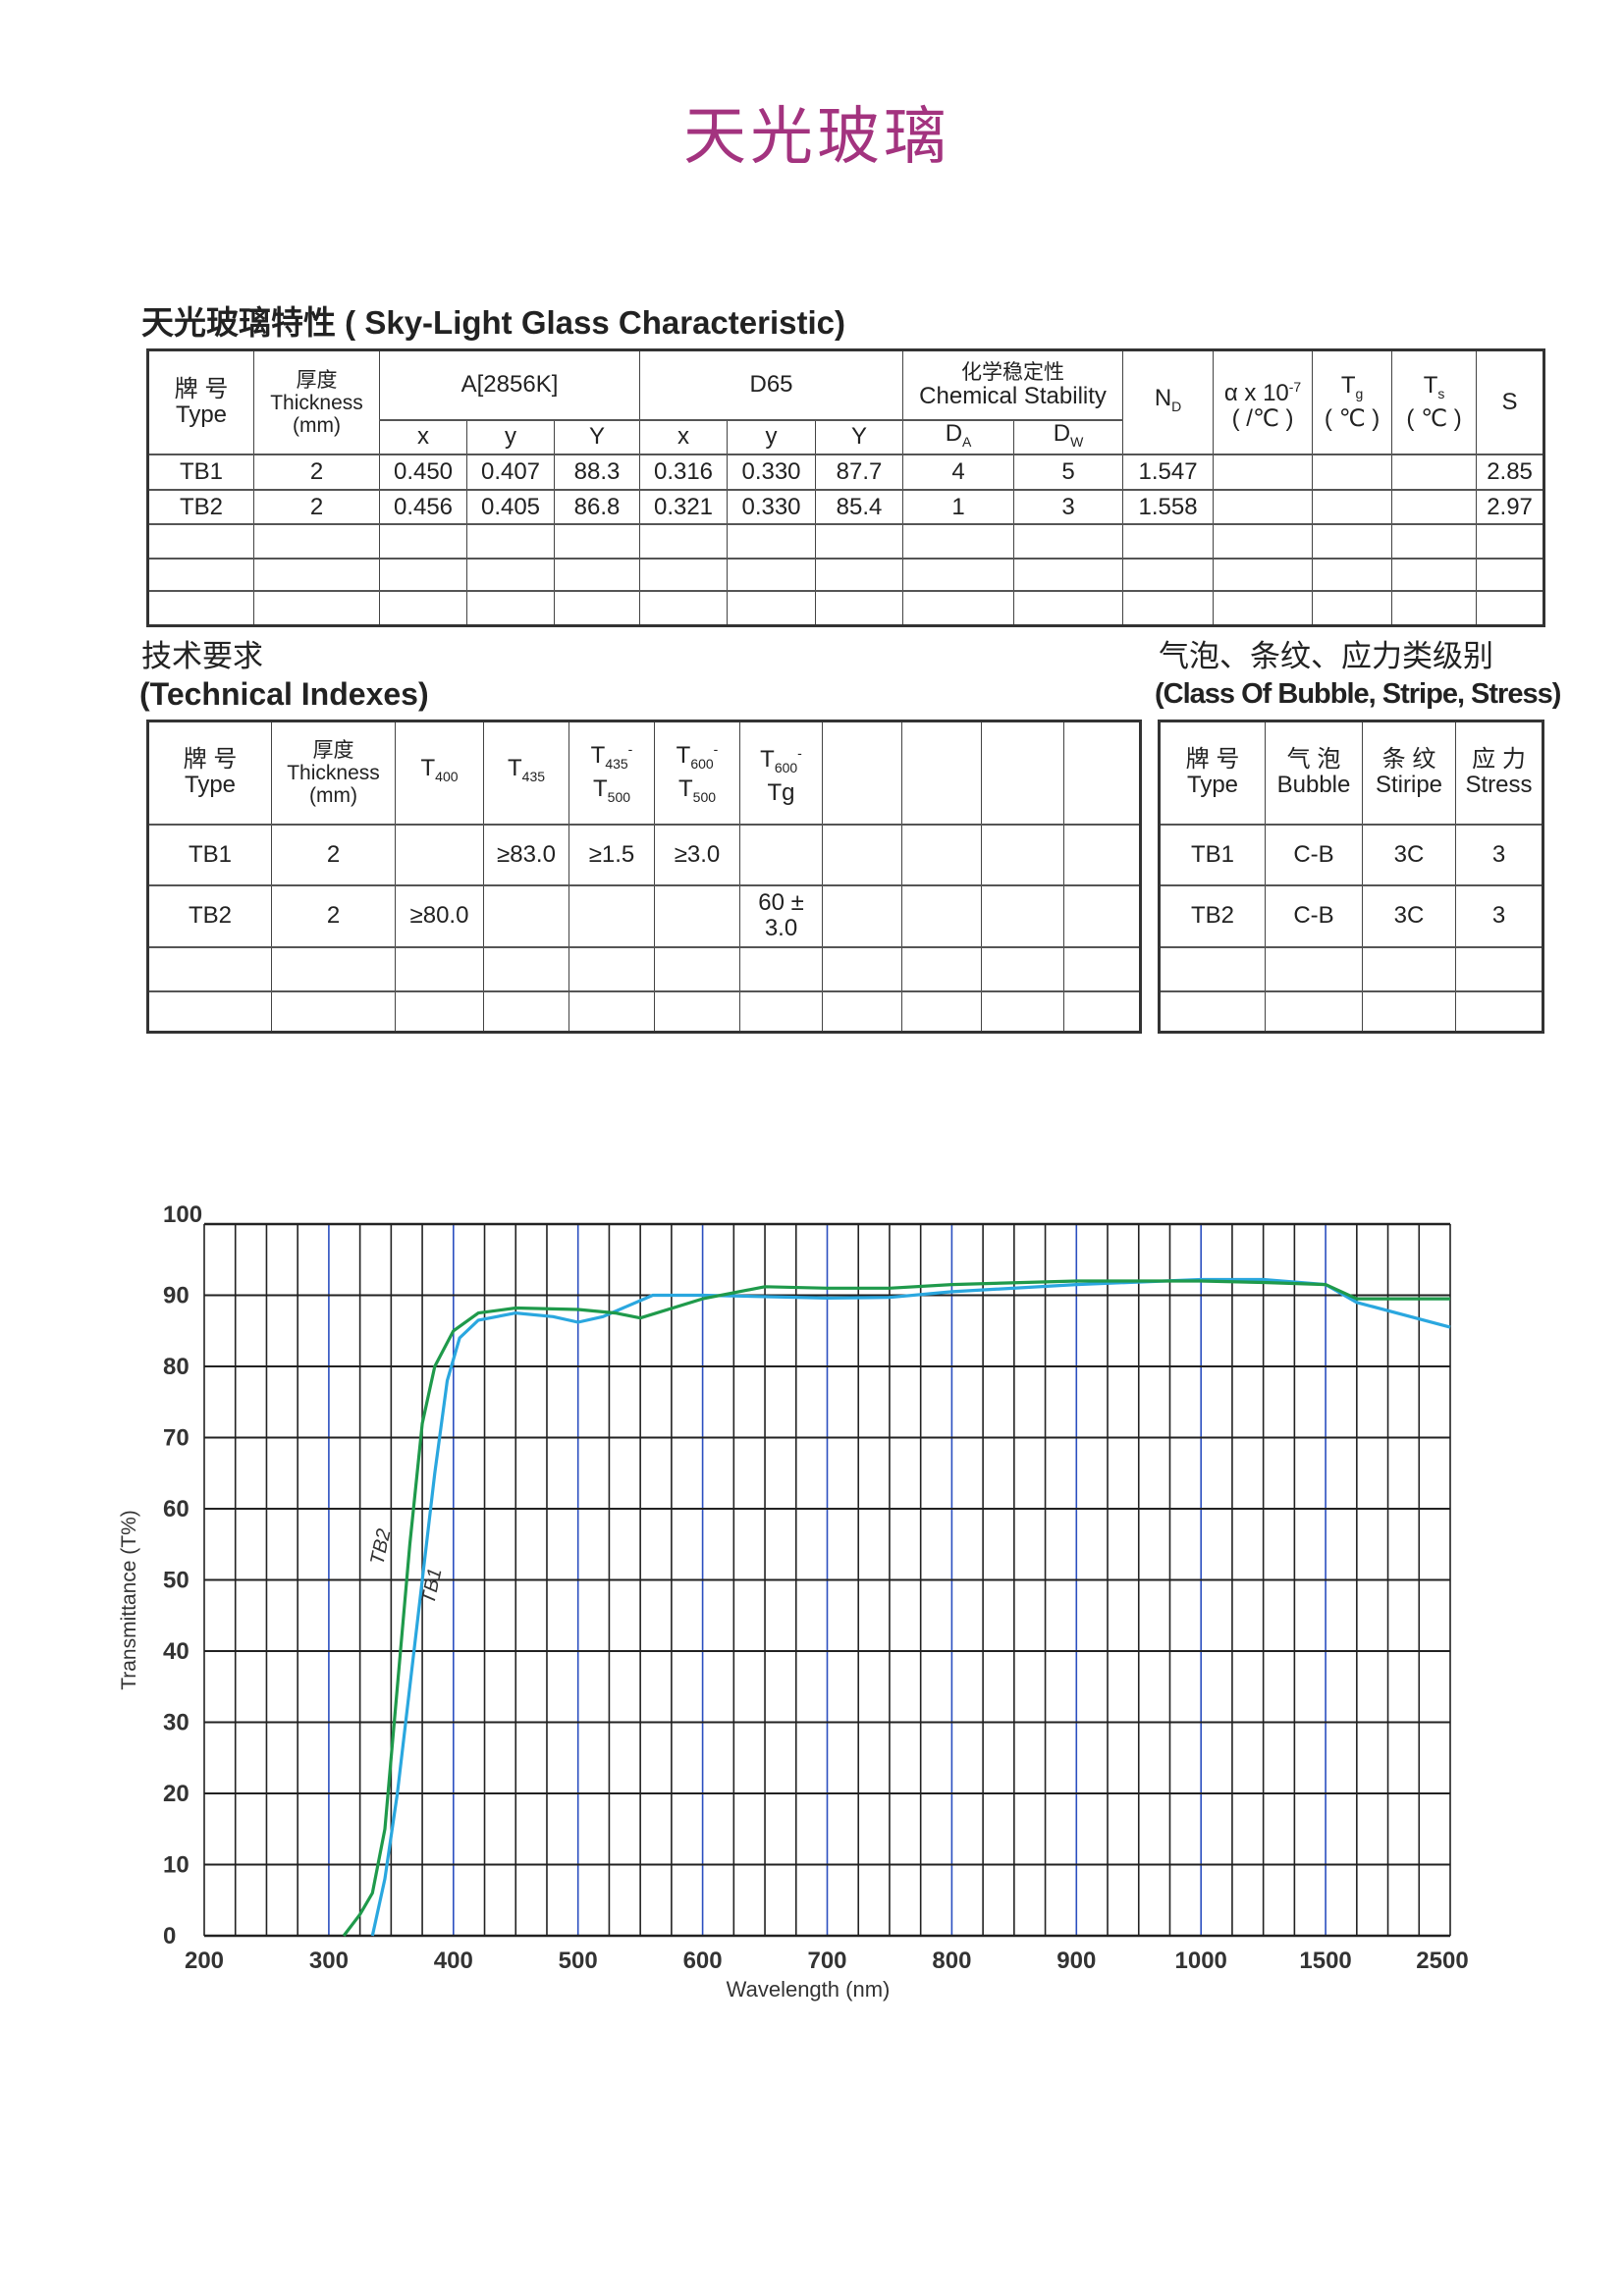  I want to click on header-nd: ND, so click(1168, 401).